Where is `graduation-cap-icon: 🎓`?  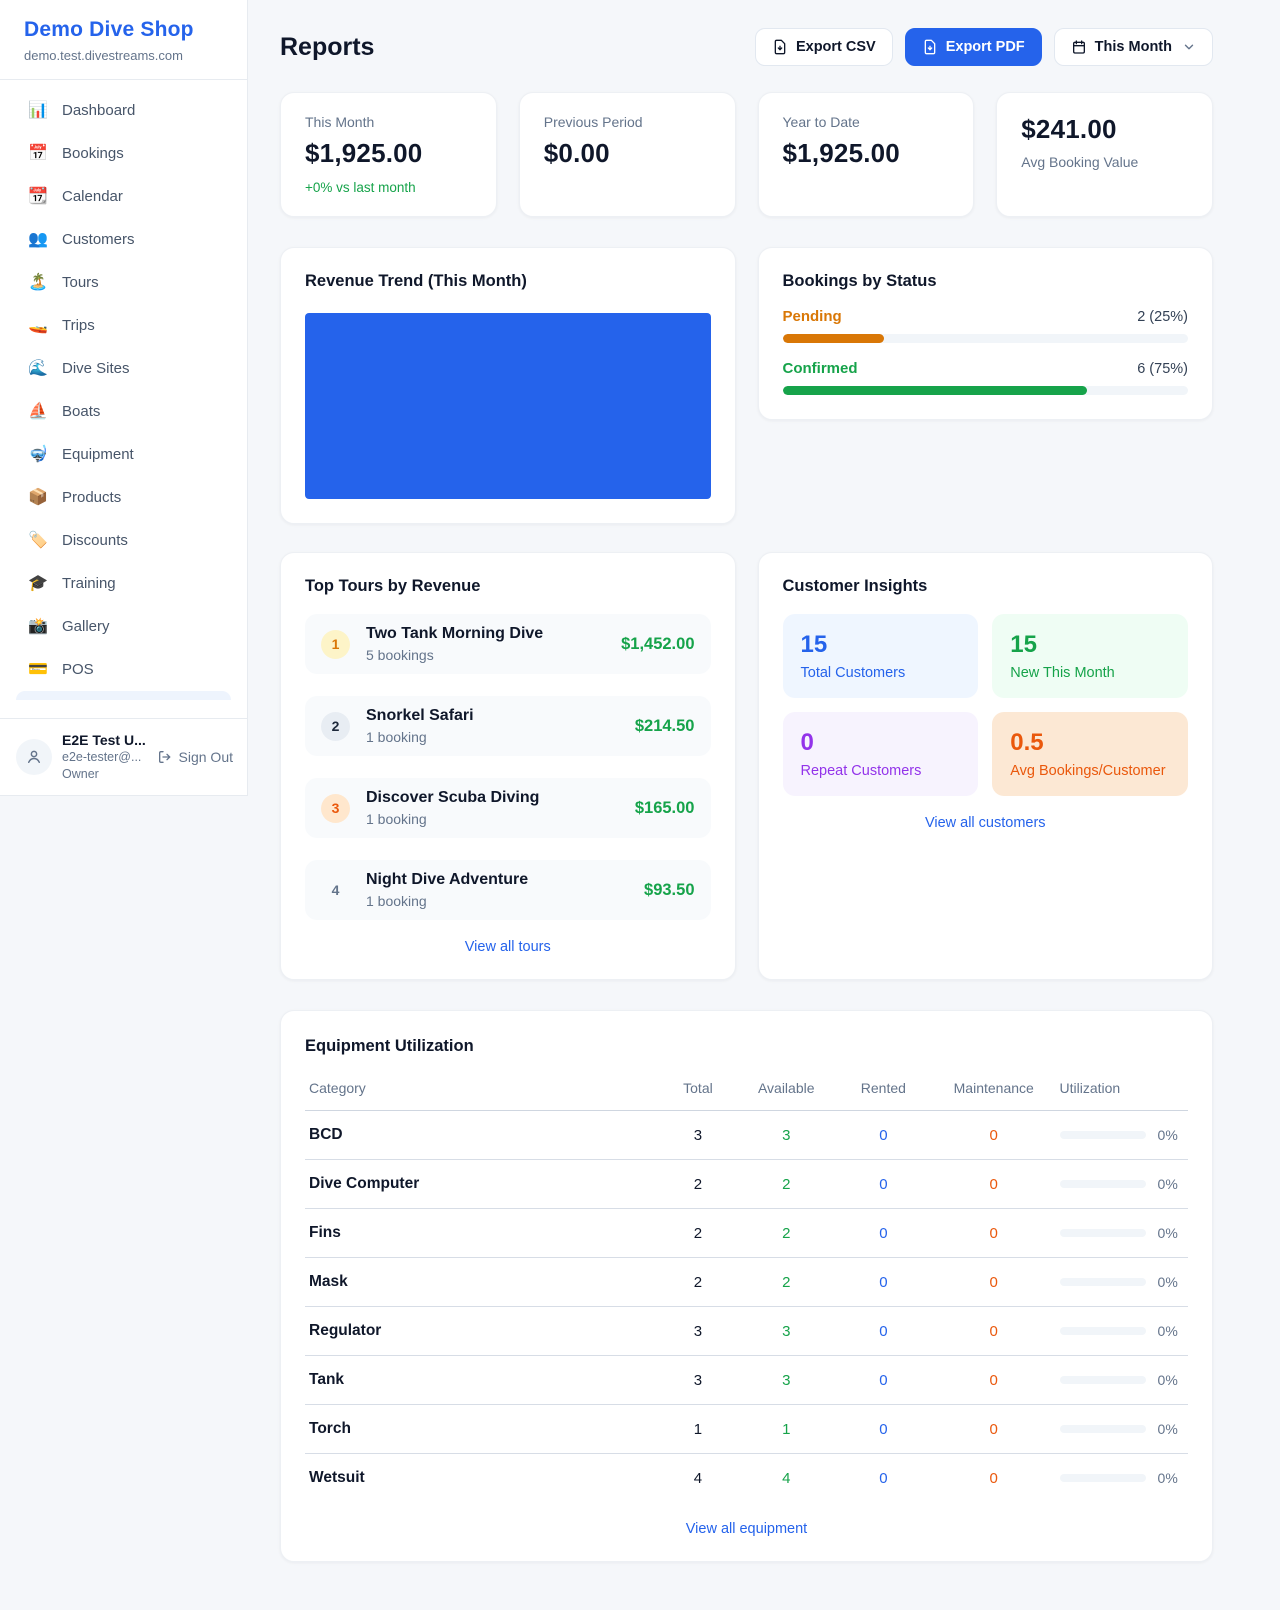 graduation-cap-icon: 🎓 is located at coordinates (38, 583).